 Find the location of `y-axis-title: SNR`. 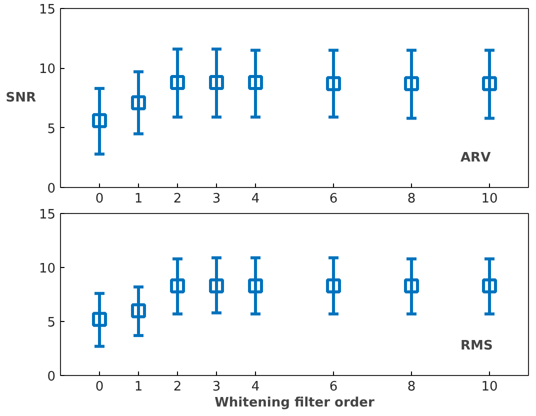

y-axis-title: SNR is located at coordinates (21, 98).